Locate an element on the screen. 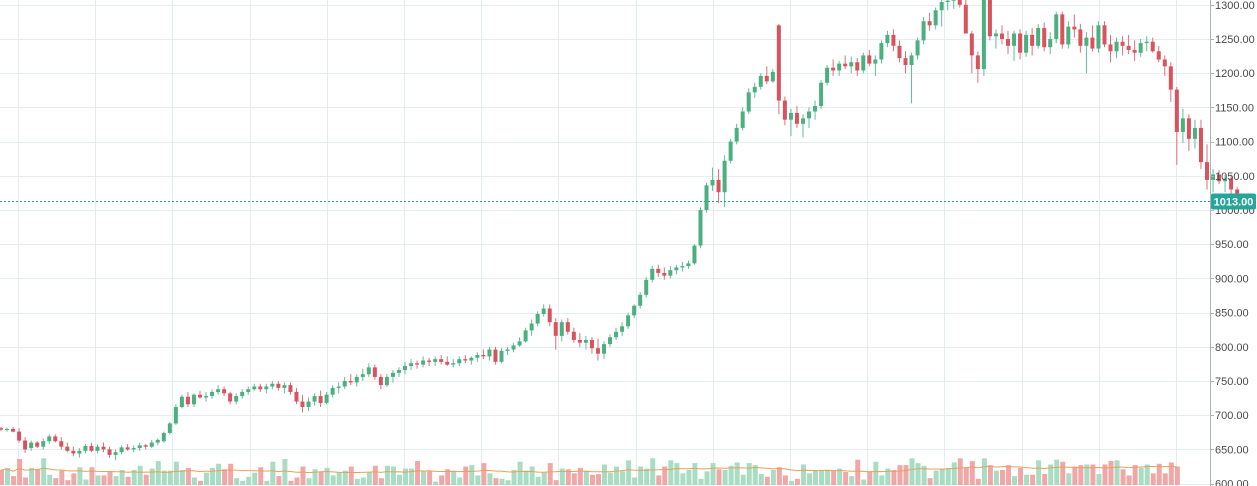 This screenshot has height=486, width=1257. price-axis-label: 650.00 is located at coordinates (1232, 450).